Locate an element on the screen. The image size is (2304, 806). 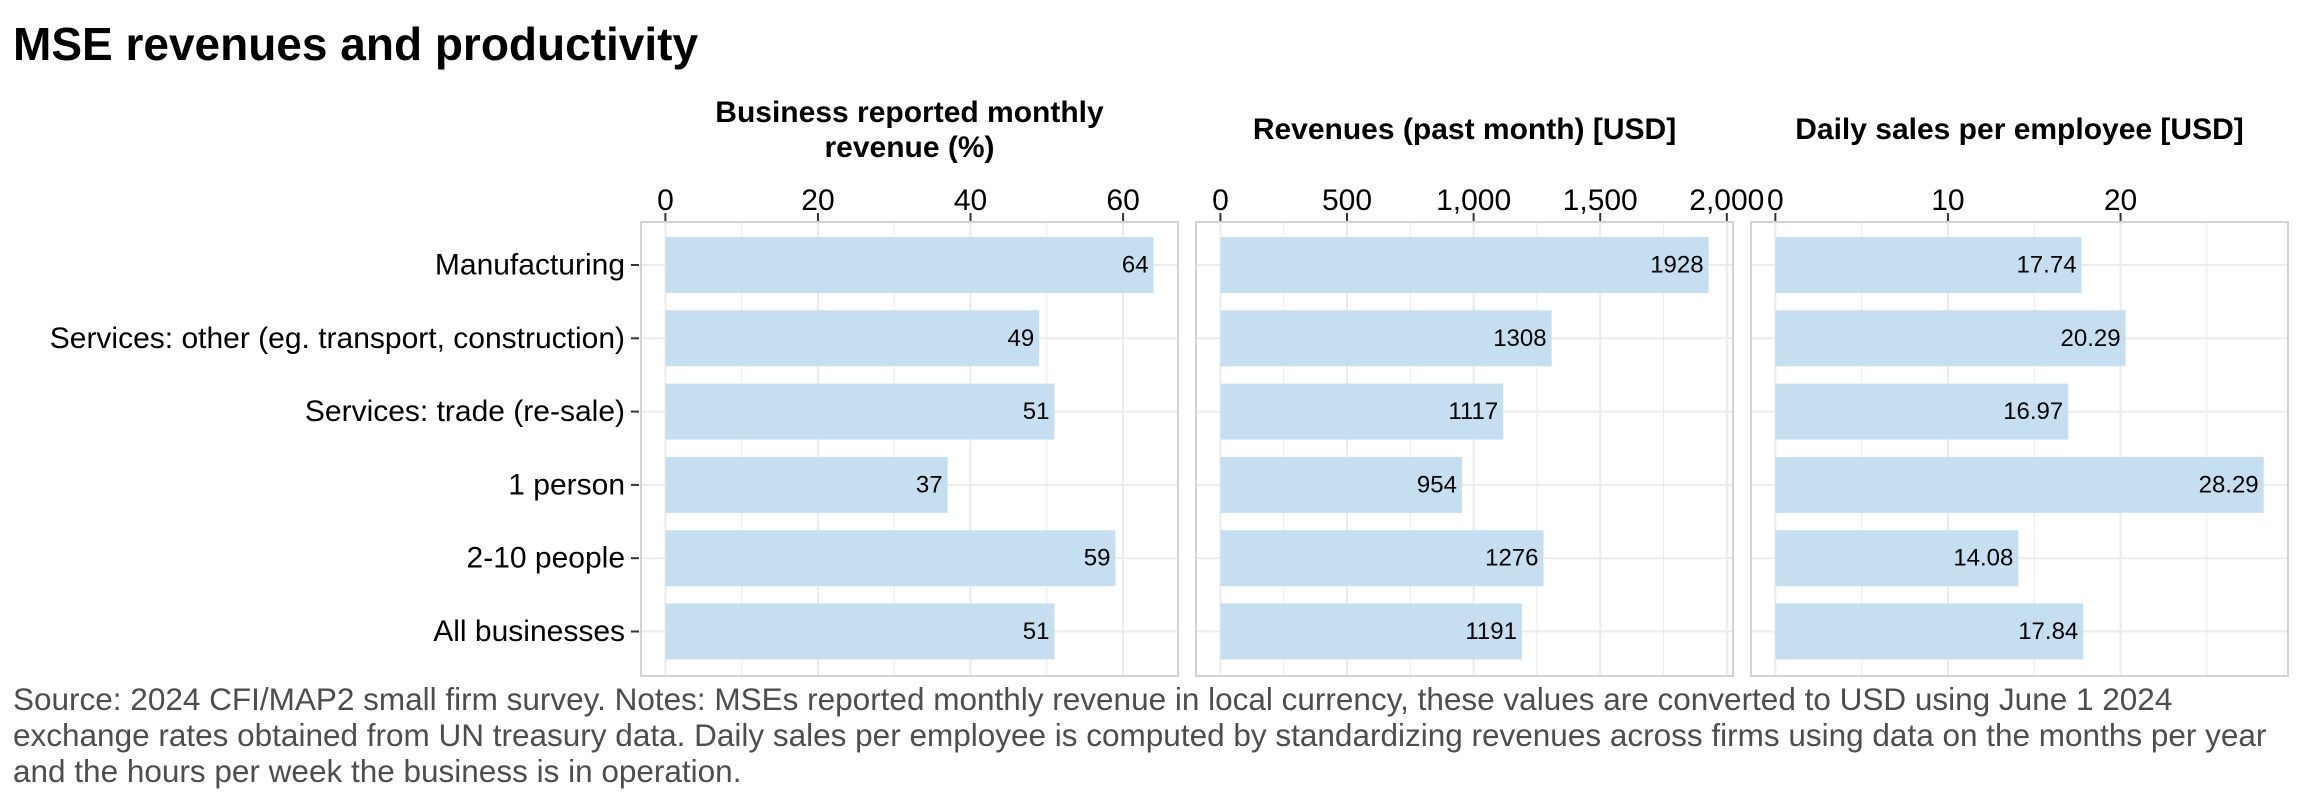
panel-title: Business reported monthly revenue (%) is located at coordinates (909, 130).